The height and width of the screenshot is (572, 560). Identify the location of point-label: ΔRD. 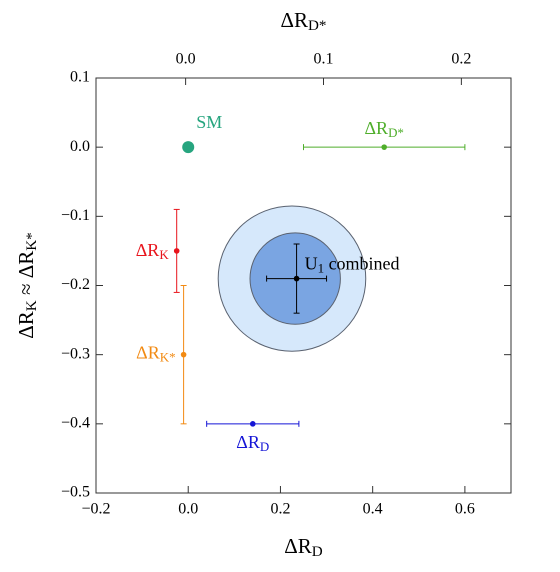
(252, 443).